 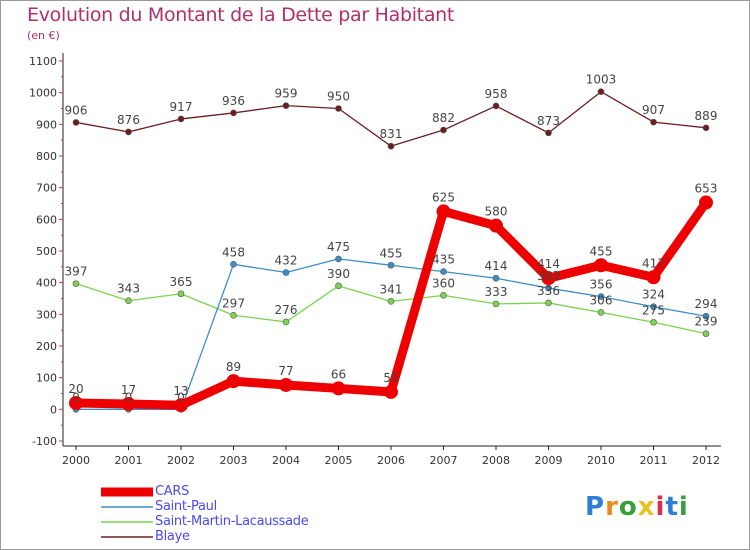 I want to click on proxiti-logo: Proxiti, so click(x=637, y=507).